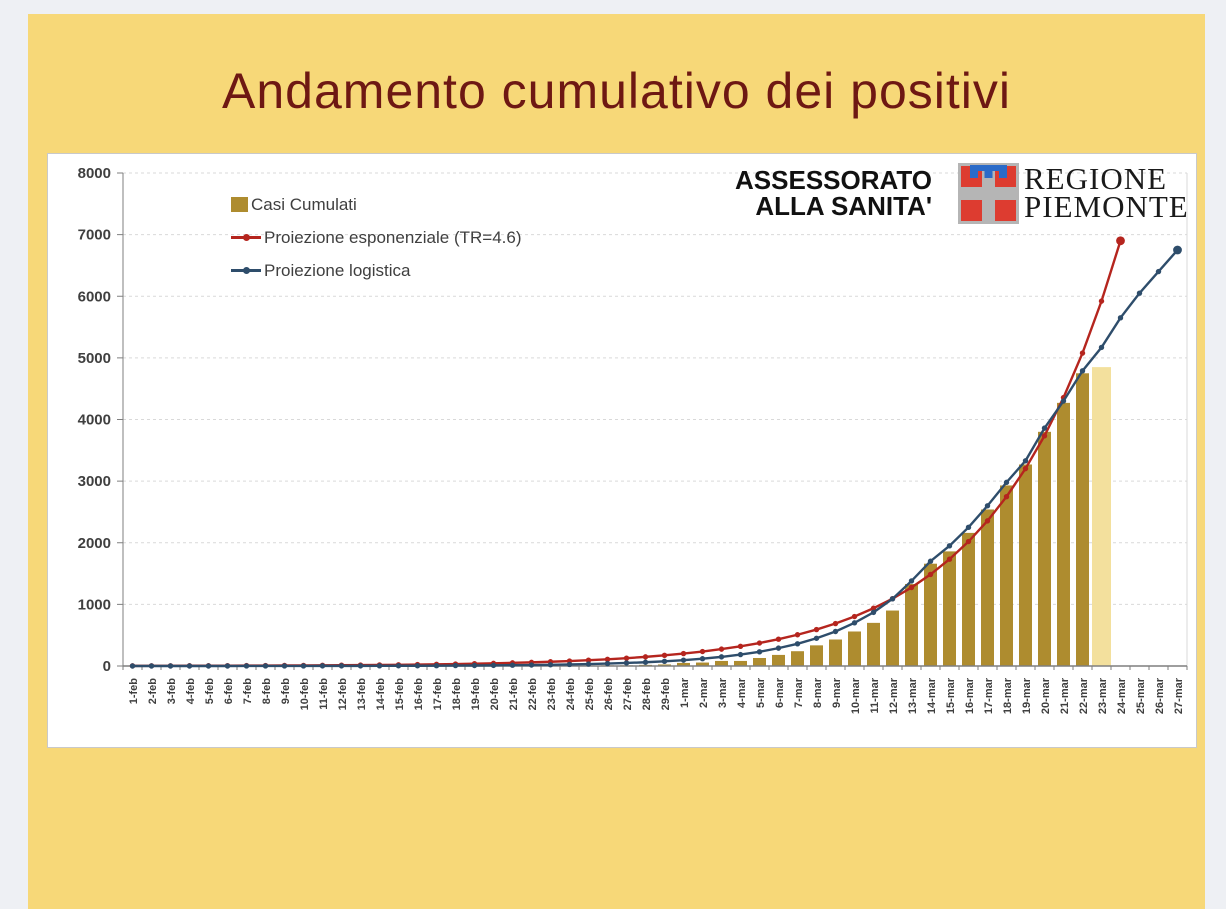 The width and height of the screenshot is (1226, 909). Describe the element at coordinates (609, 694) in the screenshot. I see `svg-text: 26-feb` at that location.